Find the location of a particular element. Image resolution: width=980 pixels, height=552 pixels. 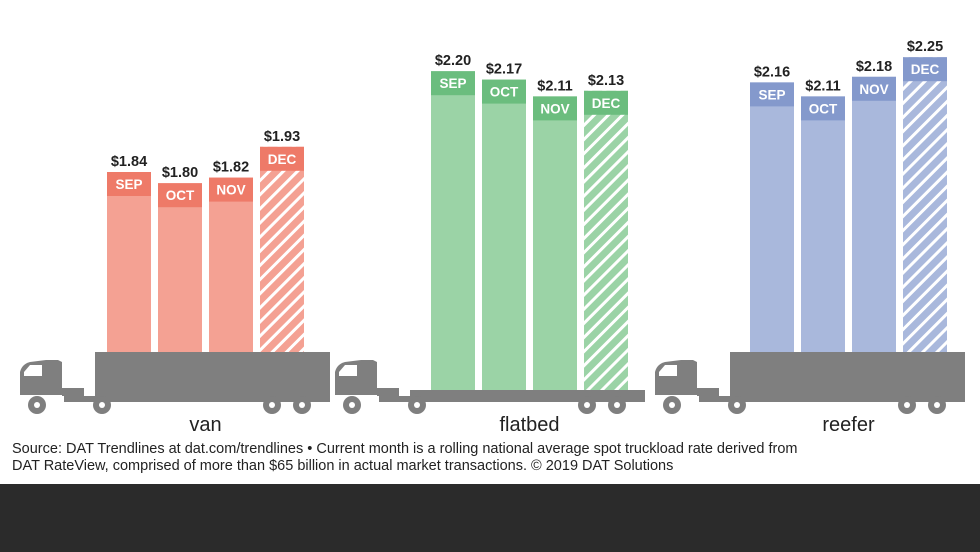

group-labels-layer: van flatbed reefer is located at coordinates (532, 425).